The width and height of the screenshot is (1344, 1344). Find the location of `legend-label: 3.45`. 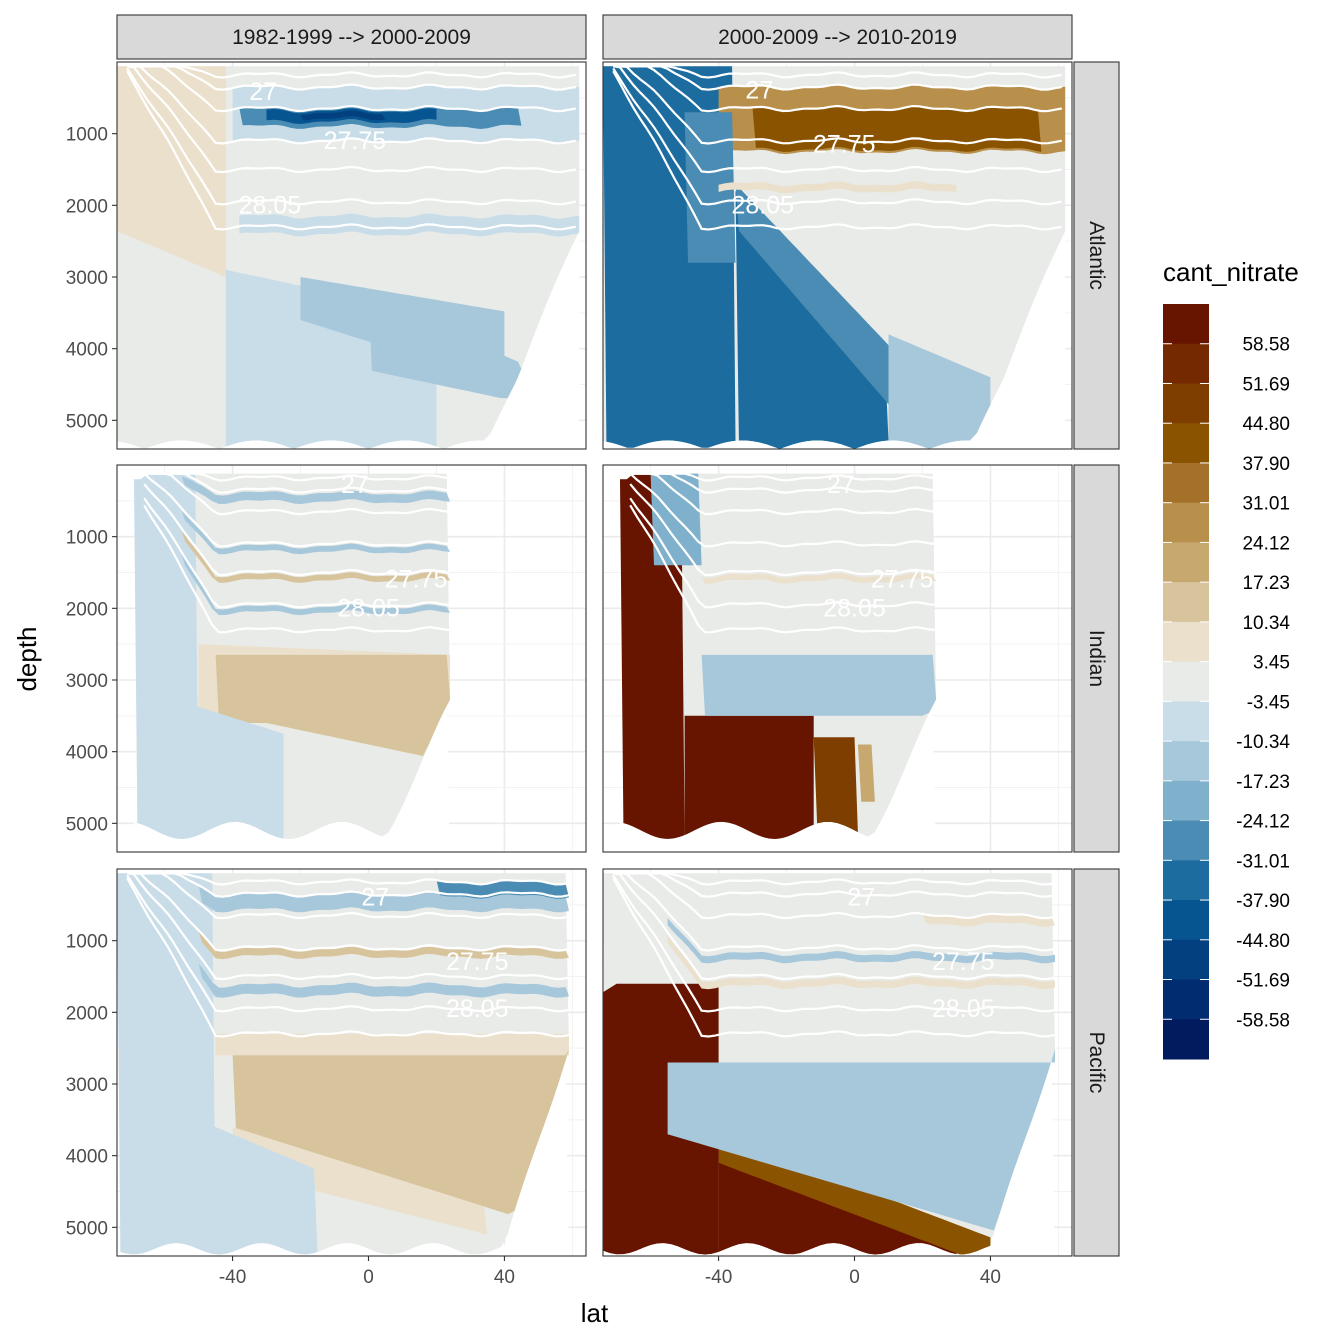

legend-label: 3.45 is located at coordinates (1271, 663).